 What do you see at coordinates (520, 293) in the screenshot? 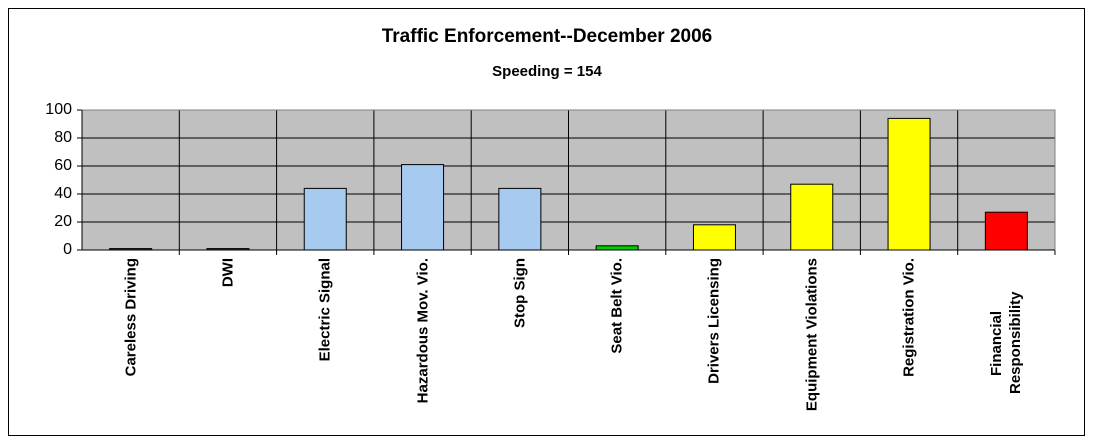
I see `x-tick-label: Stop Sign` at bounding box center [520, 293].